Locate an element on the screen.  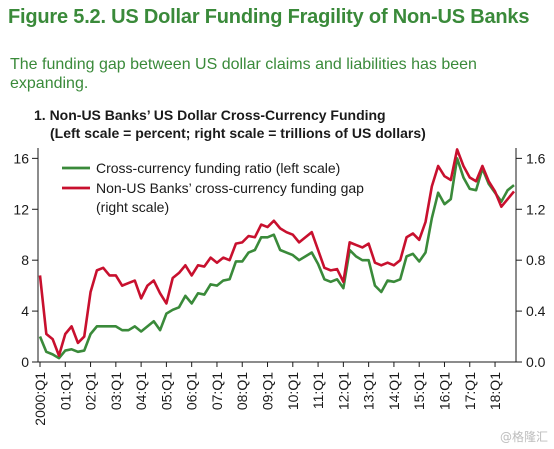
x-tick-label: 2000:Q1 is located at coordinates (40, 399).